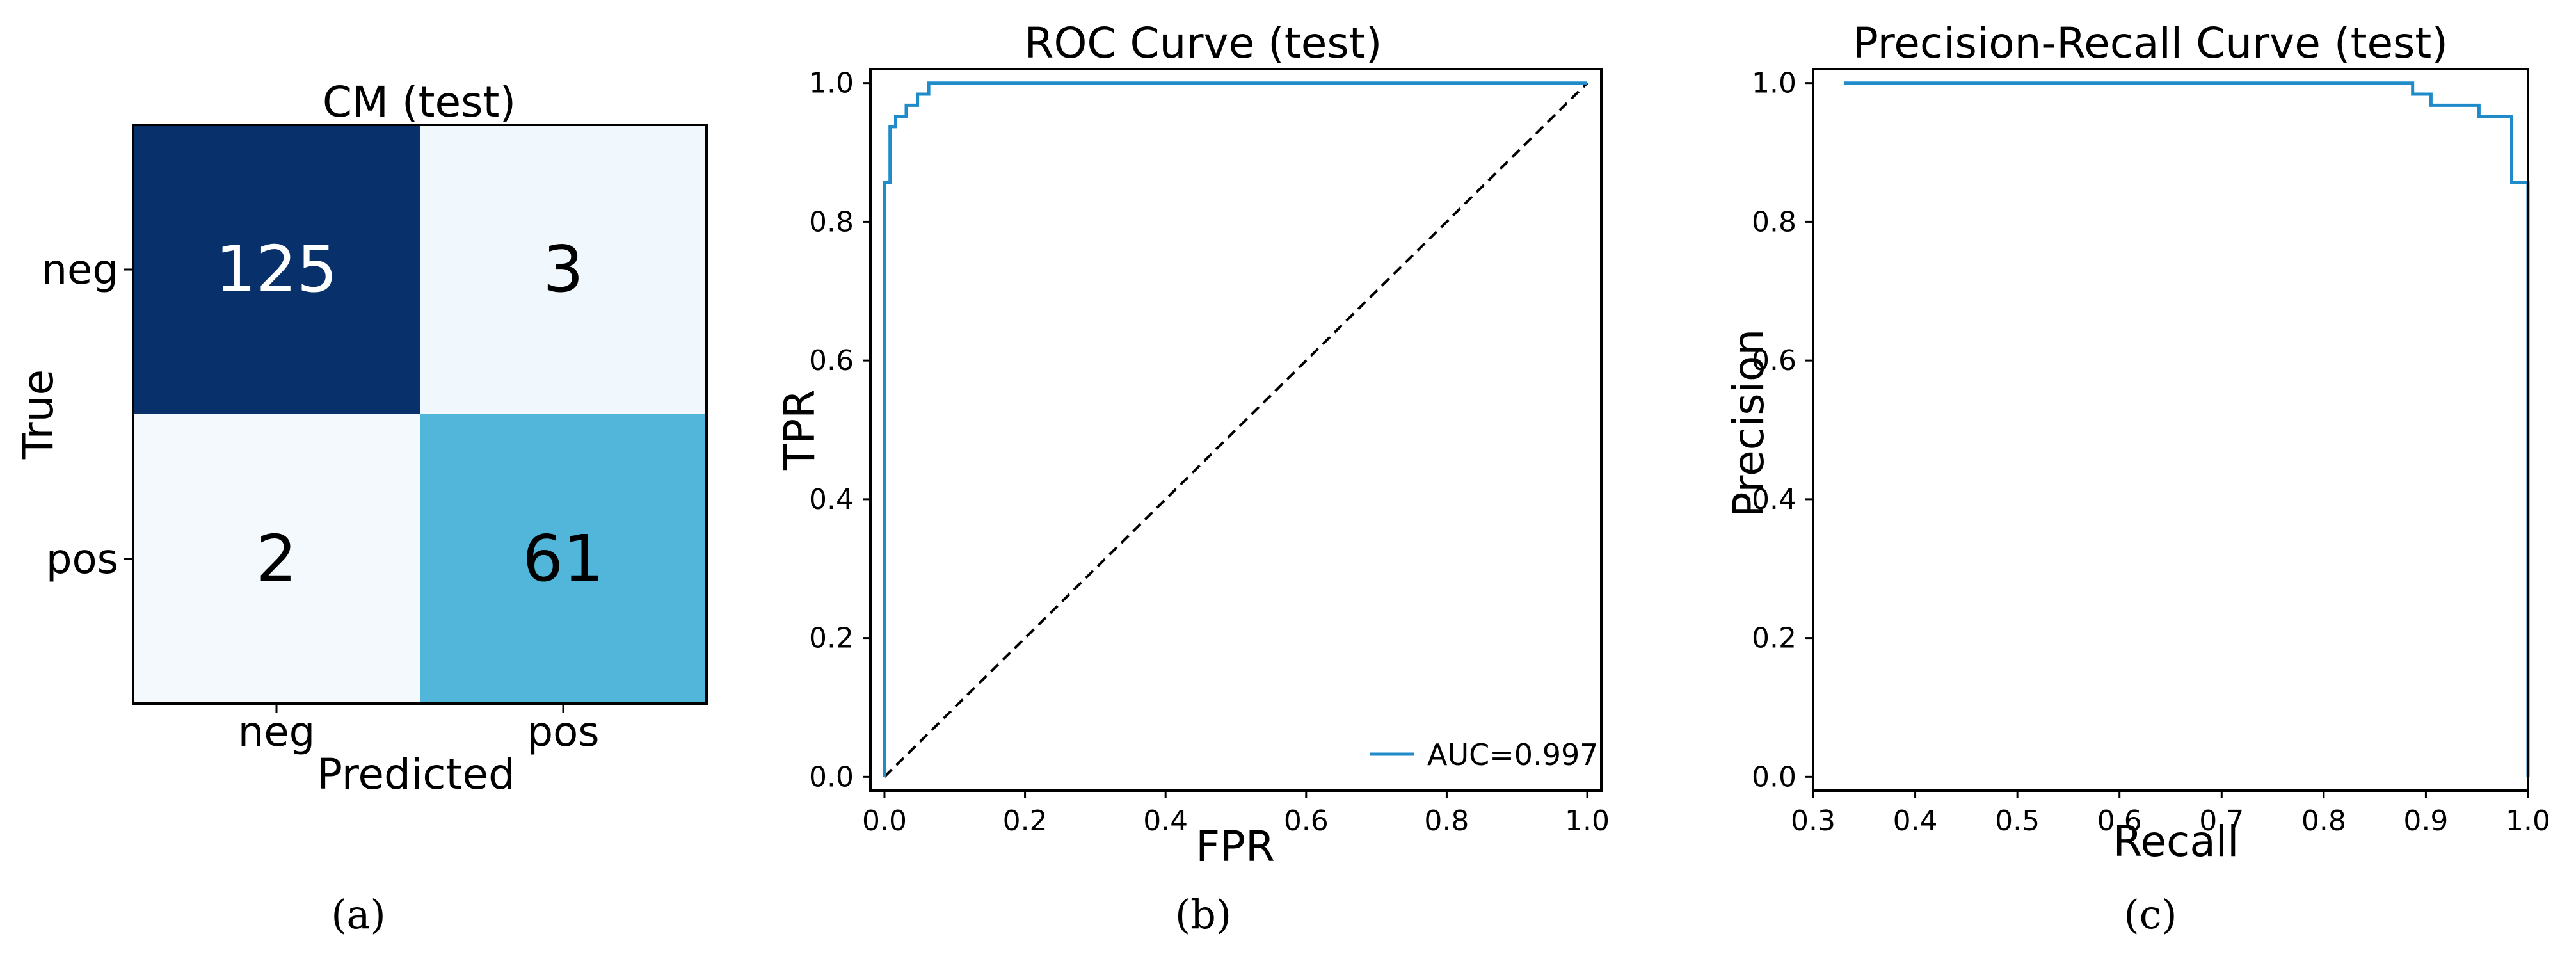  Describe the element at coordinates (563, 733) in the screenshot. I see `cm-xtick-label-pos: pos` at that location.